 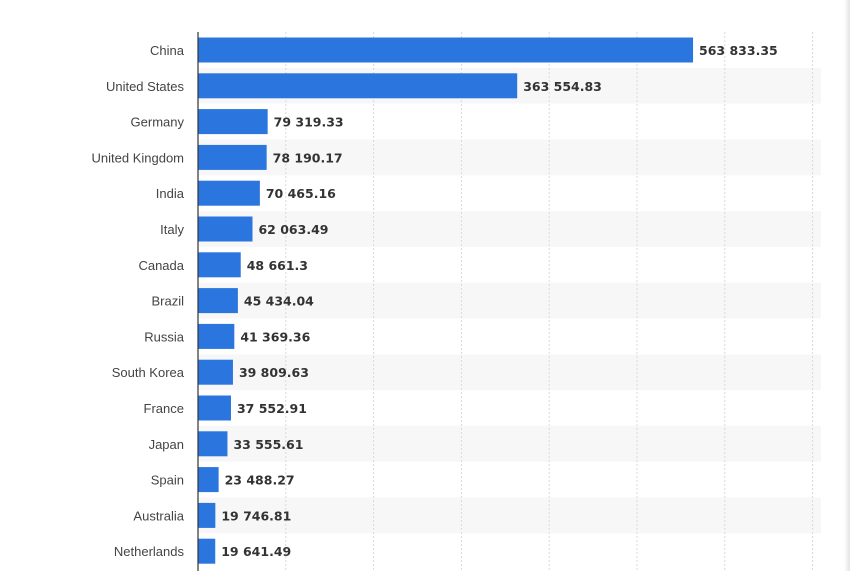 What do you see at coordinates (309, 122) in the screenshot?
I see `value-label: 79 319.33` at bounding box center [309, 122].